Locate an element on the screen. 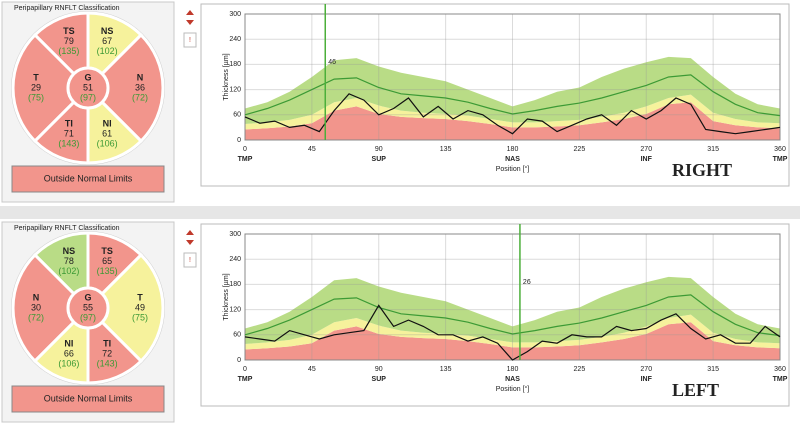  sector-value: 61 is located at coordinates (107, 134).